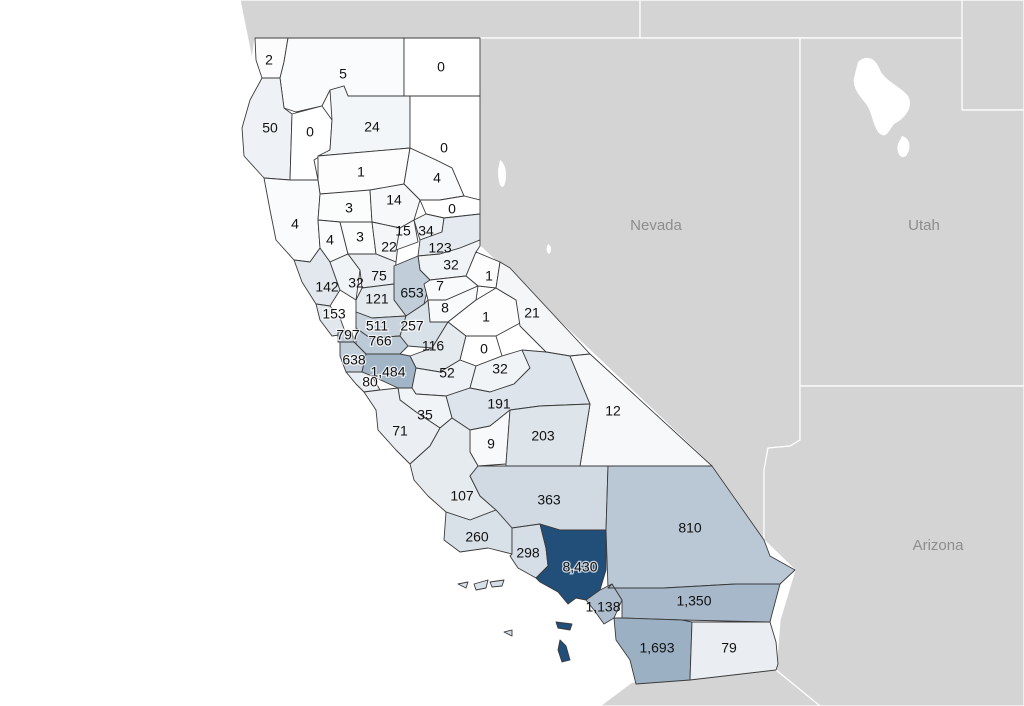 Image resolution: width=1024 pixels, height=706 pixels. I want to click on county-label-imperial: 79, so click(729, 648).